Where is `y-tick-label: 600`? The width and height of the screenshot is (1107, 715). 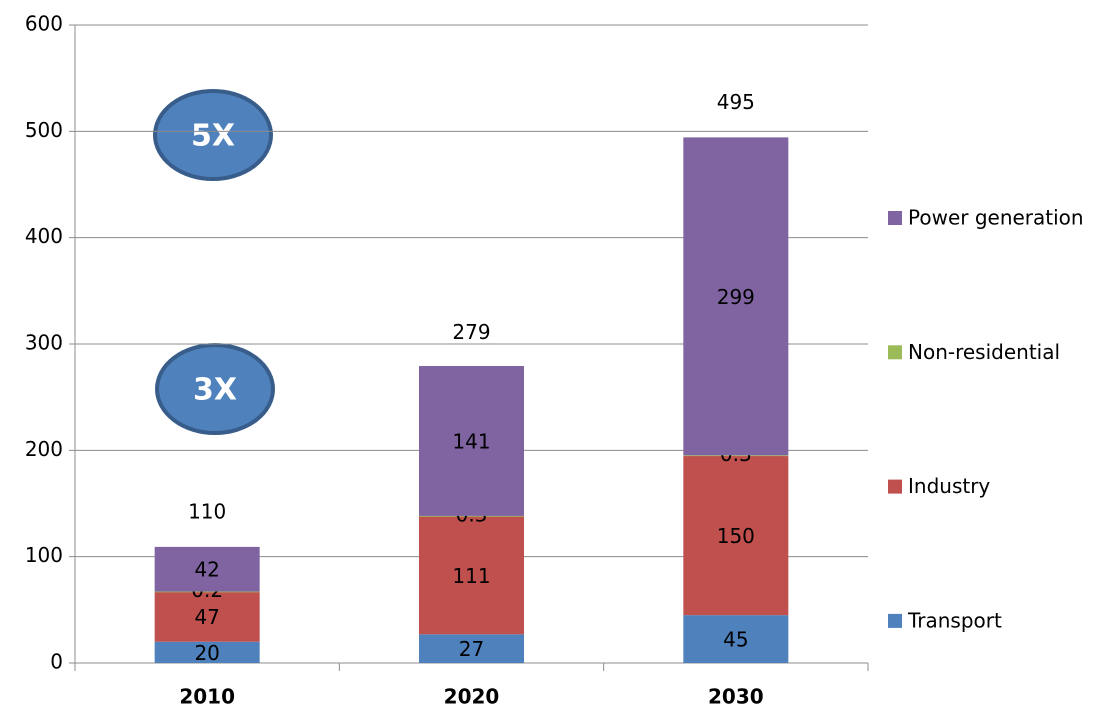
y-tick-label: 600 is located at coordinates (44, 24).